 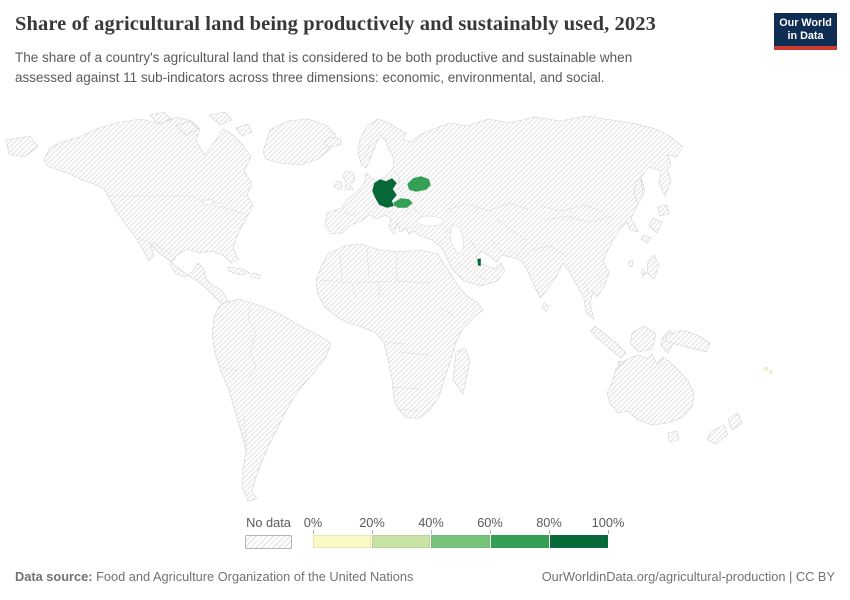 I want to click on legend-tick-60: 60%, so click(x=490, y=522).